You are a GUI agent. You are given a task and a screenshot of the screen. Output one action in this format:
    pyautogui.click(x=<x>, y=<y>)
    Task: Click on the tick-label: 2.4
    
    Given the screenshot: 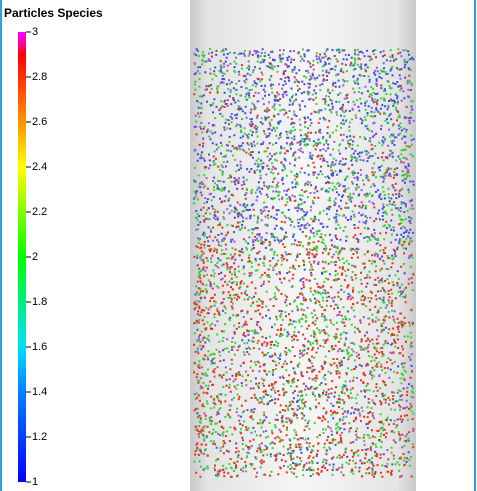 What is the action you would take?
    pyautogui.click(x=39, y=167)
    